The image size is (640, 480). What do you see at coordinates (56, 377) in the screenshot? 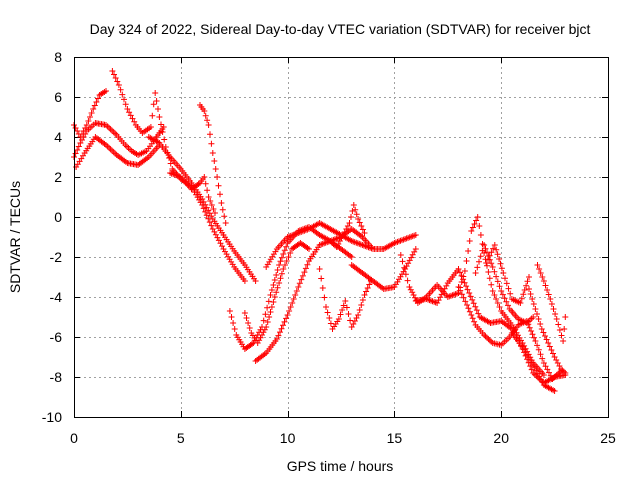
I see `y-tick-label: -8` at bounding box center [56, 377].